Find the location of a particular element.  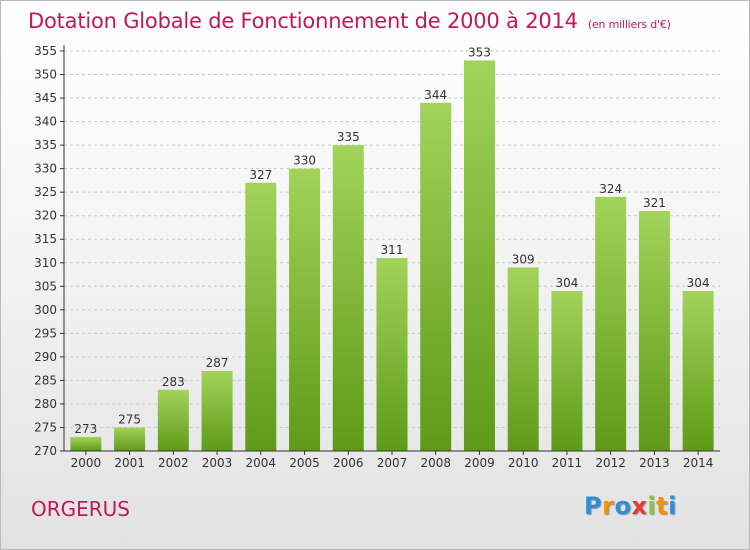

bar-2014 is located at coordinates (698, 371).